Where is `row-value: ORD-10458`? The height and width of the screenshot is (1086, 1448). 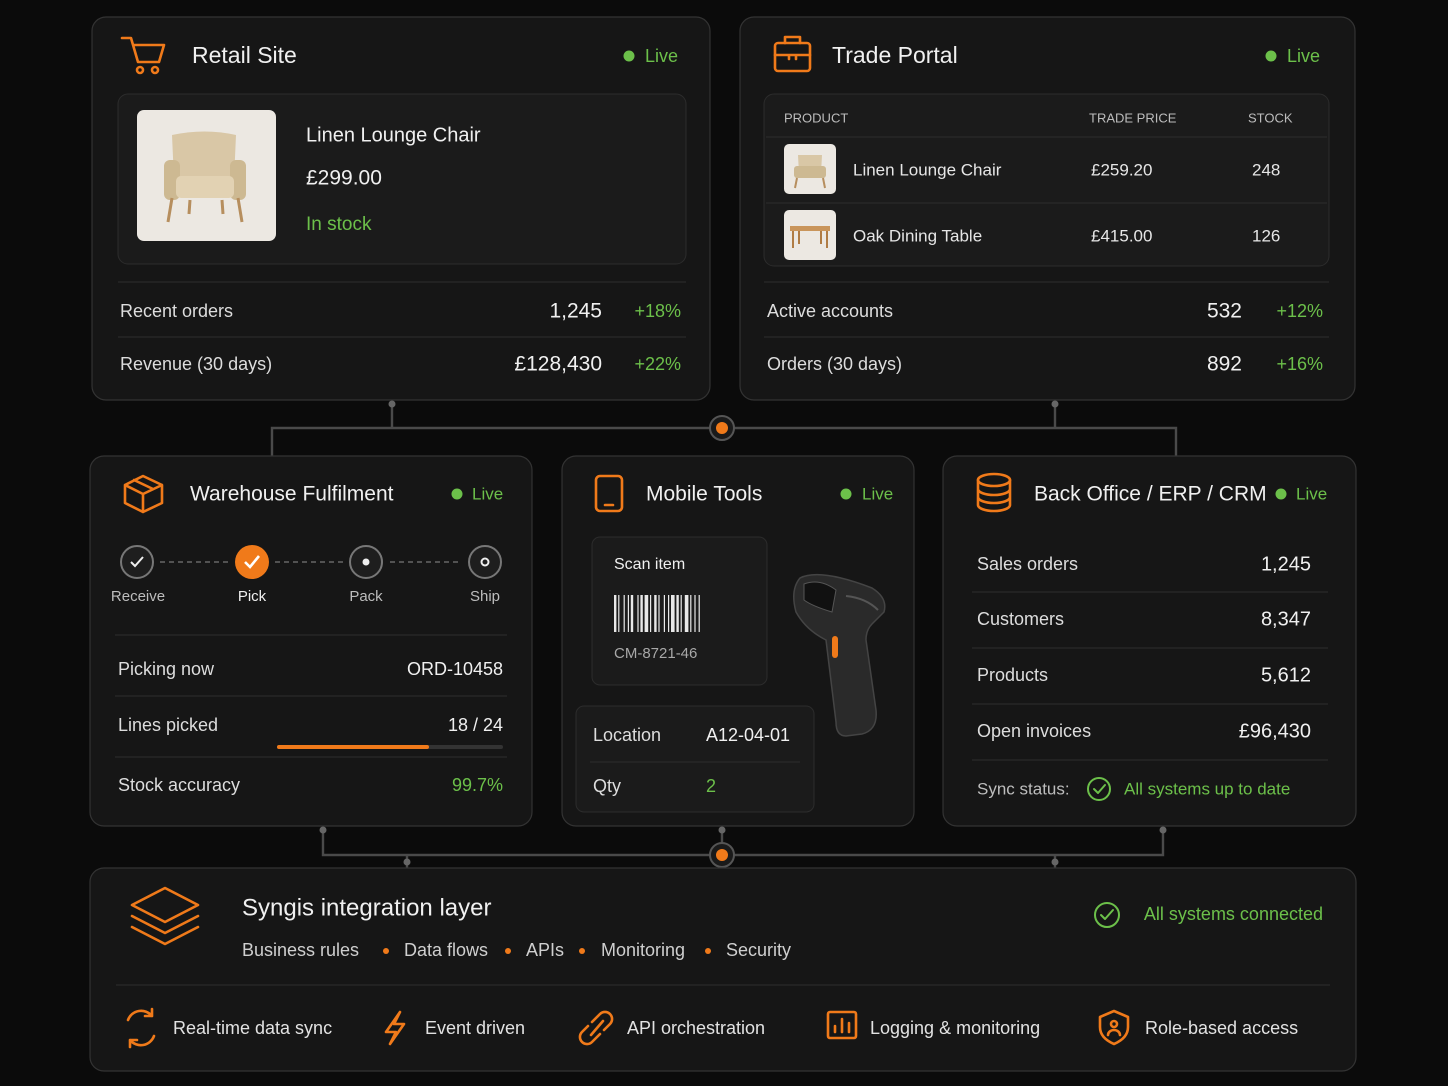 row-value: ORD-10458 is located at coordinates (455, 669).